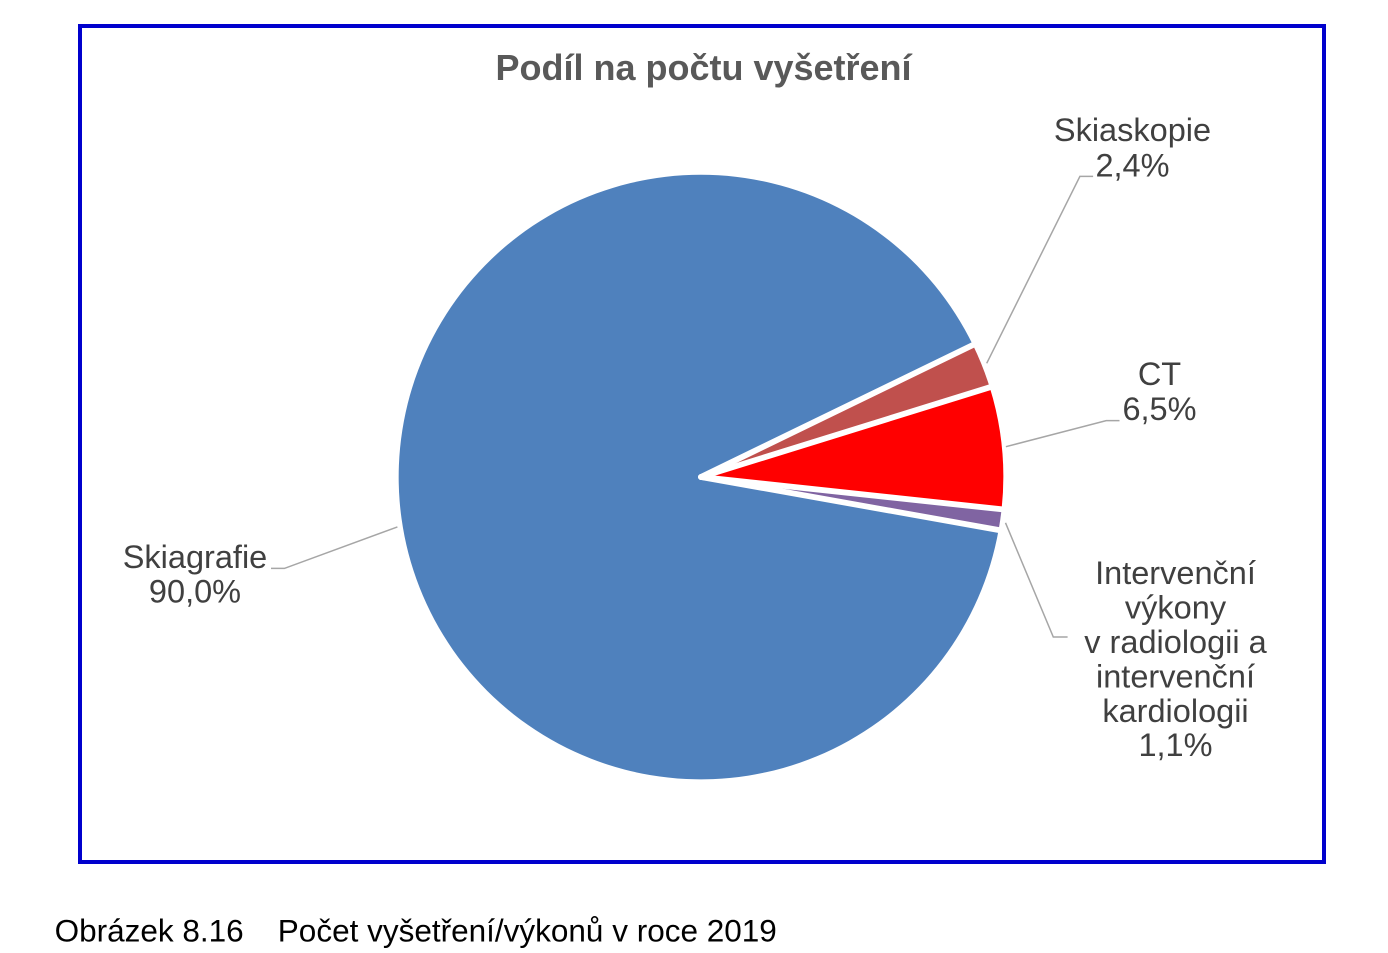  I want to click on svg-text: 90,0%, so click(195, 592).